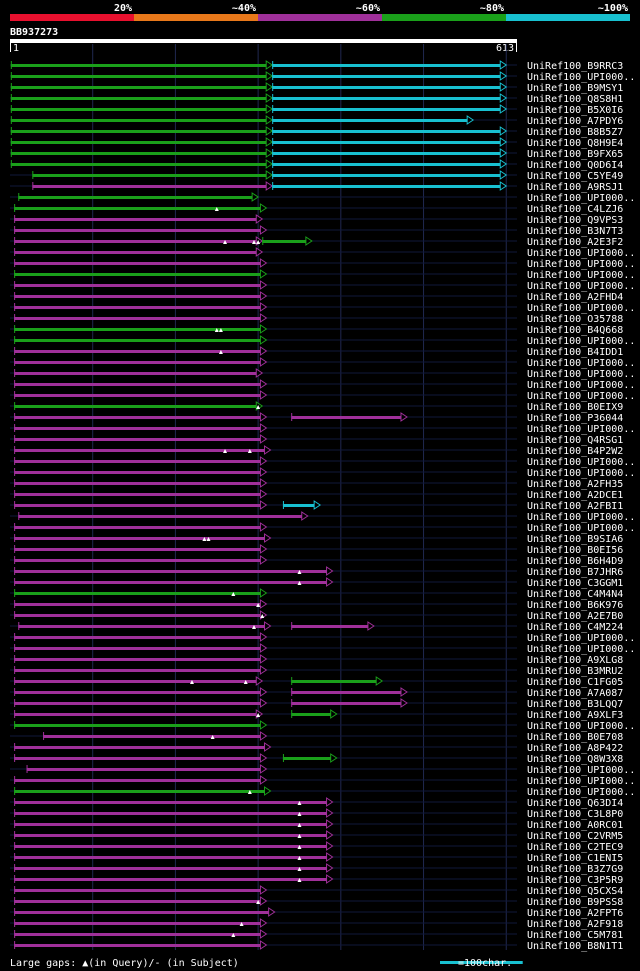 This screenshot has width=640, height=971. I want to click on hit-label: UniRef100_A2FBI1, so click(575, 506).